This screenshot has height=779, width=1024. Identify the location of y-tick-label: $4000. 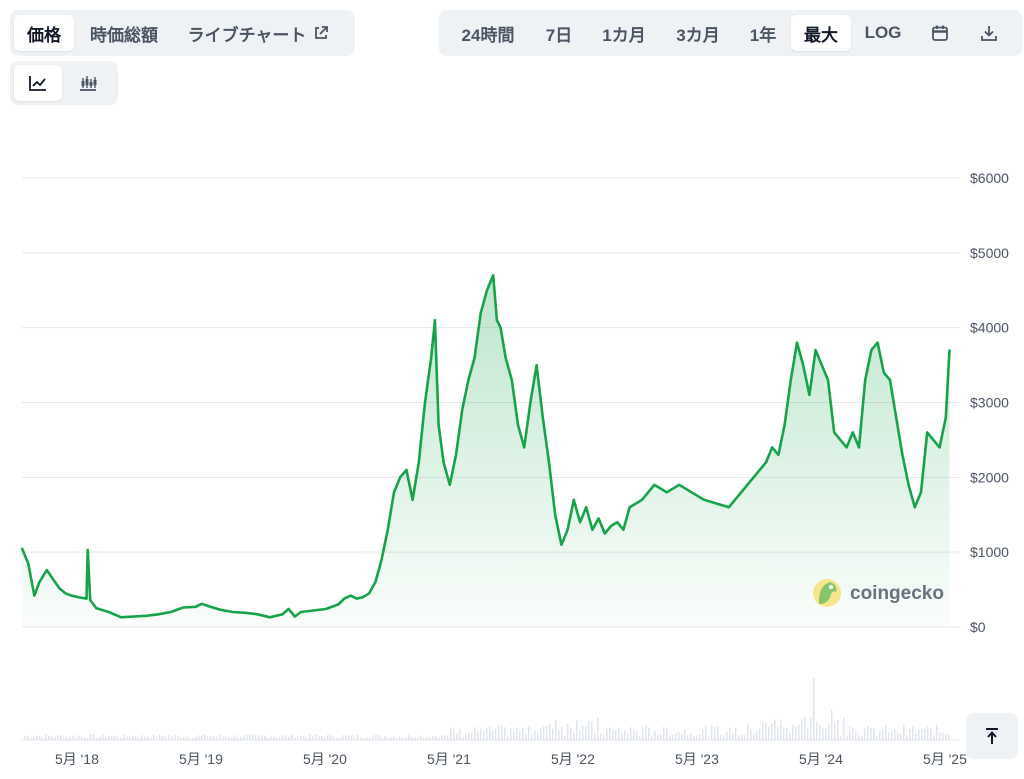
(989, 328).